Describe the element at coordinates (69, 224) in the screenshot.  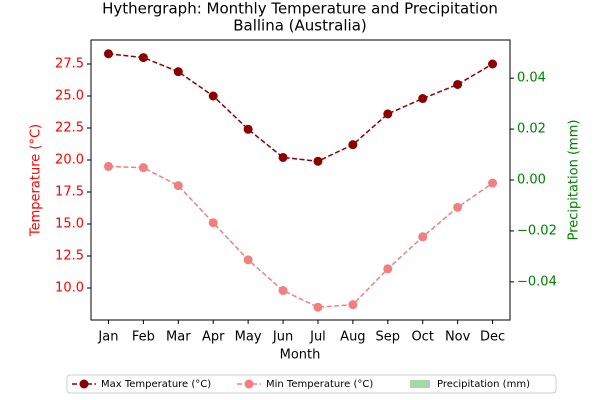
I see `y-tick-label: 15.0` at that location.